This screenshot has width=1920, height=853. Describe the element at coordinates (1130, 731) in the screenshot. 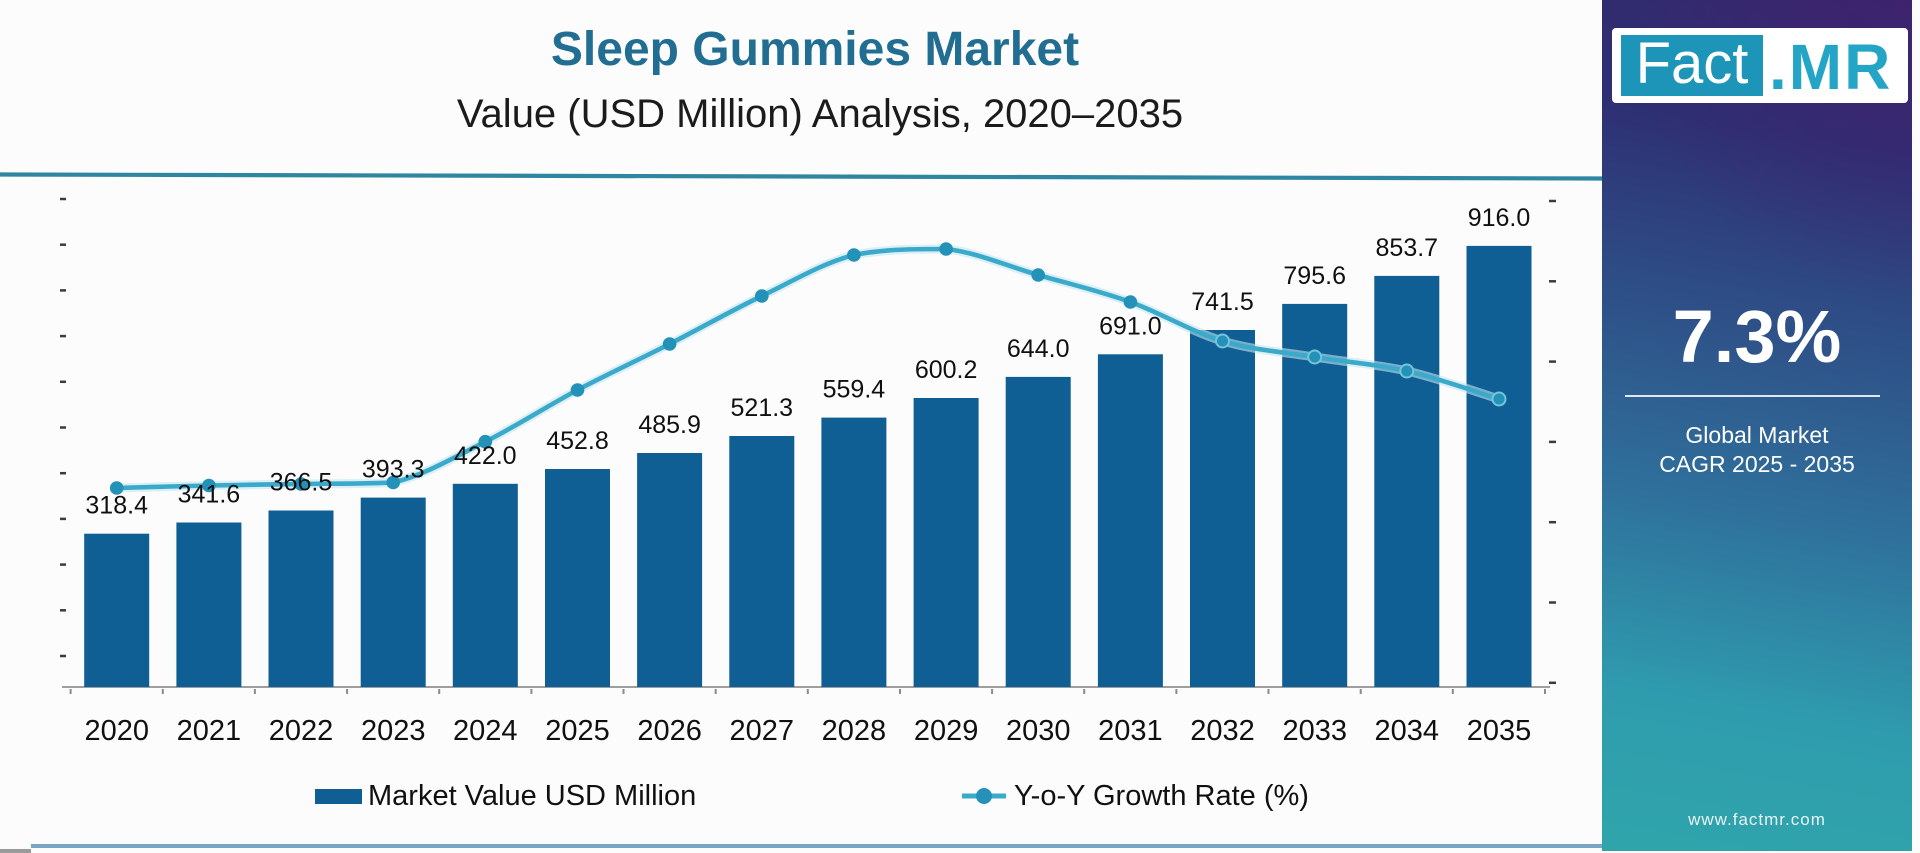

I see `svg-text: 2031` at that location.